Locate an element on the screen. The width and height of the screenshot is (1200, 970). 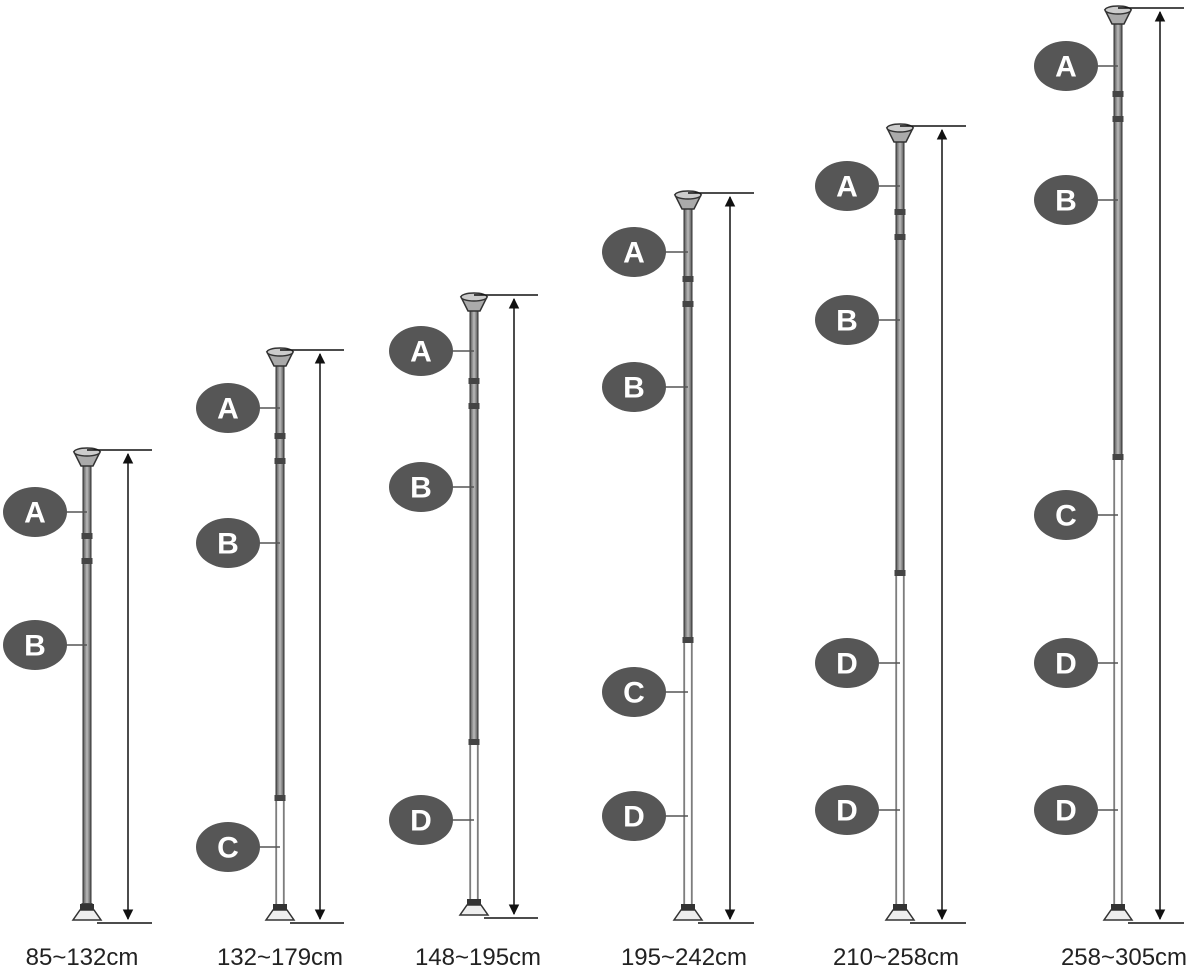
range-label: 258~305cm is located at coordinates (1124, 957).